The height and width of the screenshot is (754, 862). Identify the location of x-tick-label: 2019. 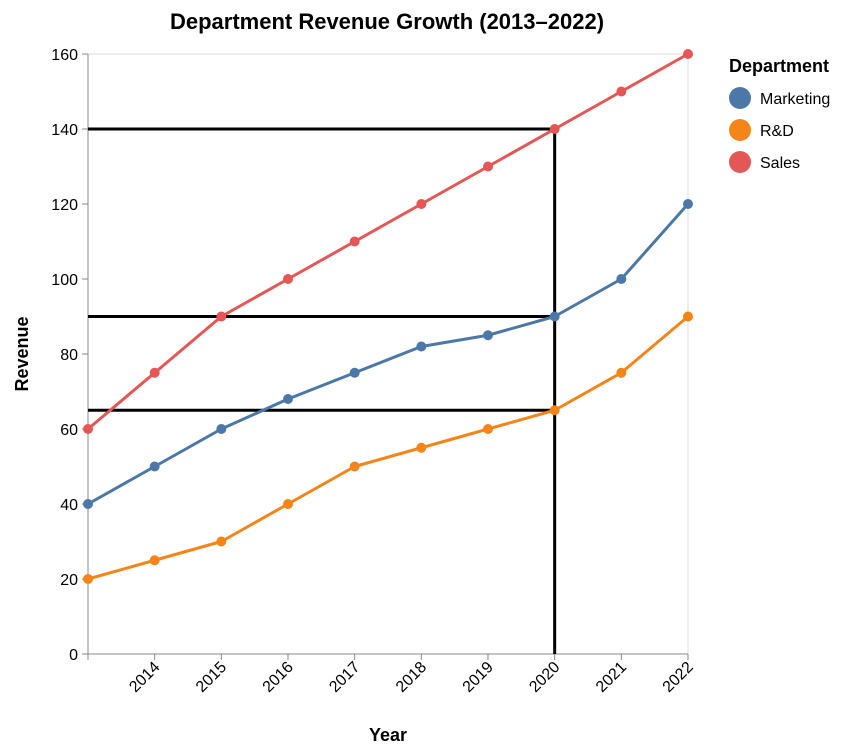
(478, 677).